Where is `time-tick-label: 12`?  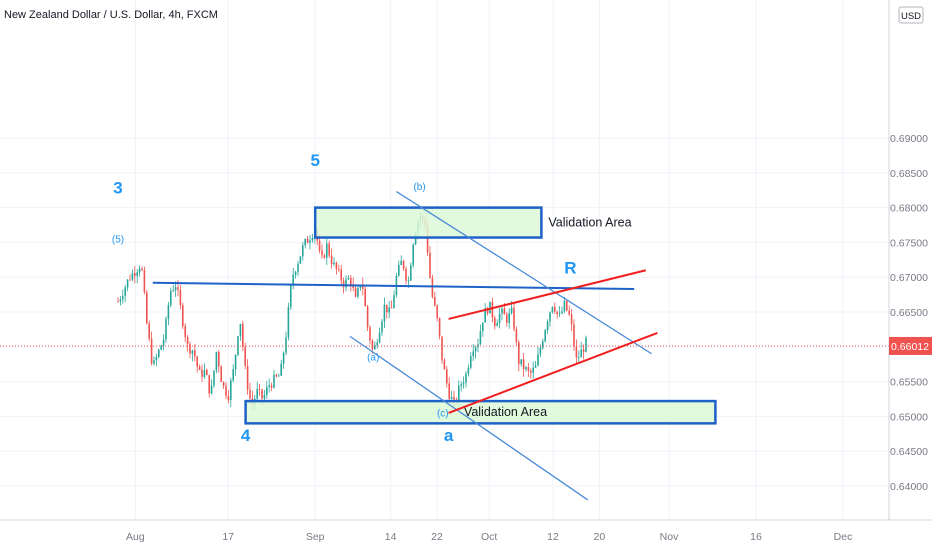
time-tick-label: 12 is located at coordinates (553, 537).